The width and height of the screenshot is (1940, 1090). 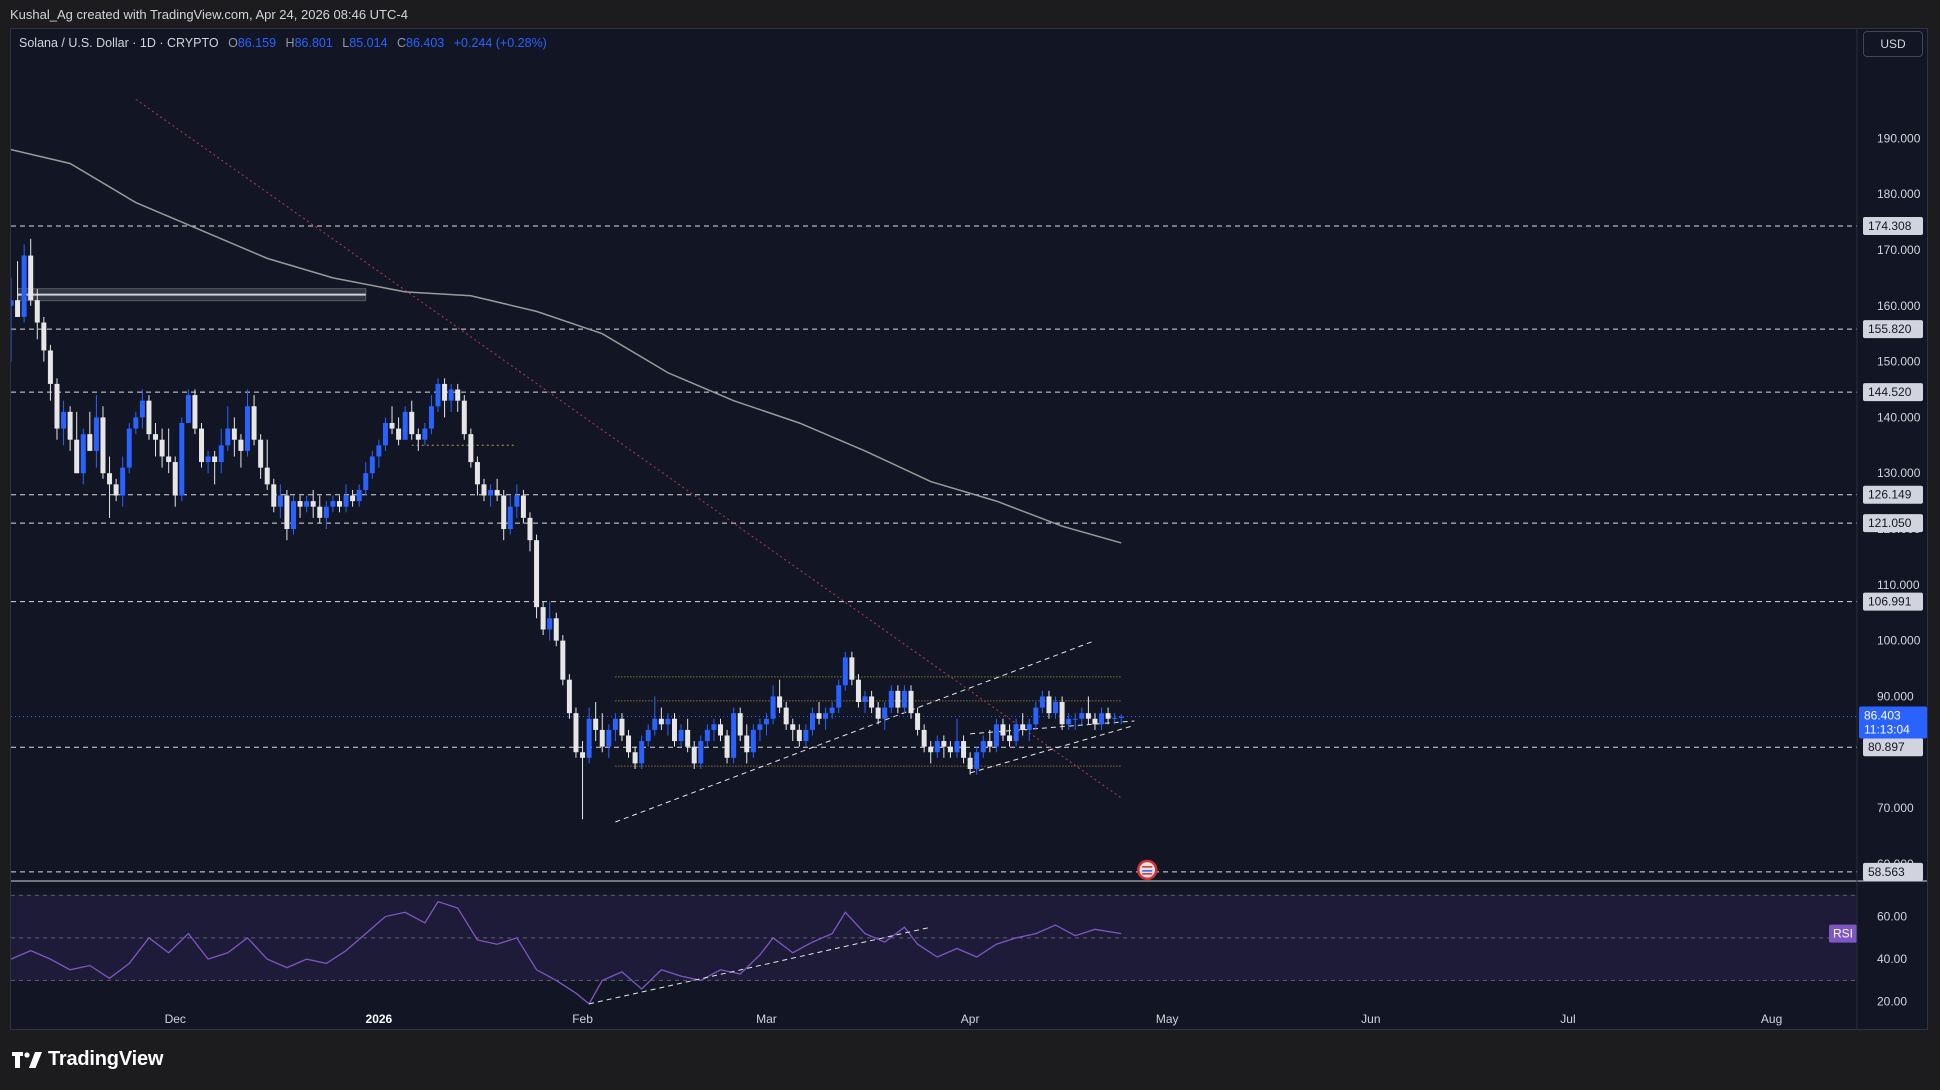 I want to click on open-label: O, so click(x=233, y=43).